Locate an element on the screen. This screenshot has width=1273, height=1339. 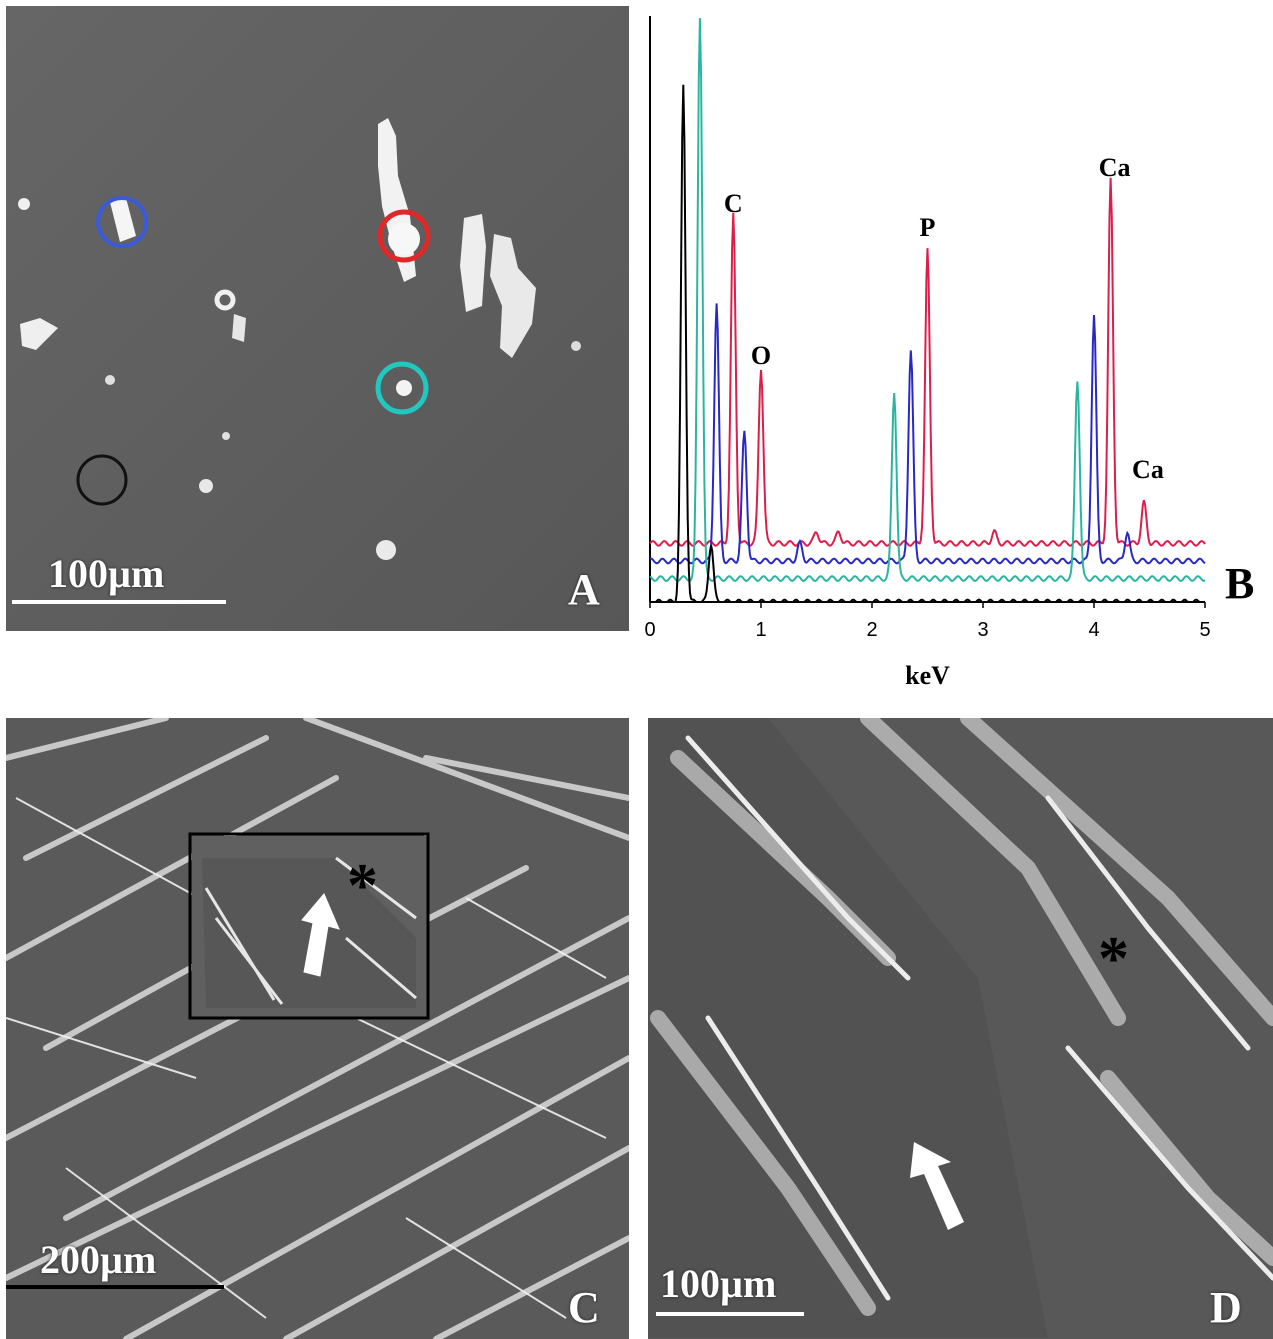
scale-bar-d is located at coordinates (730, 1314).